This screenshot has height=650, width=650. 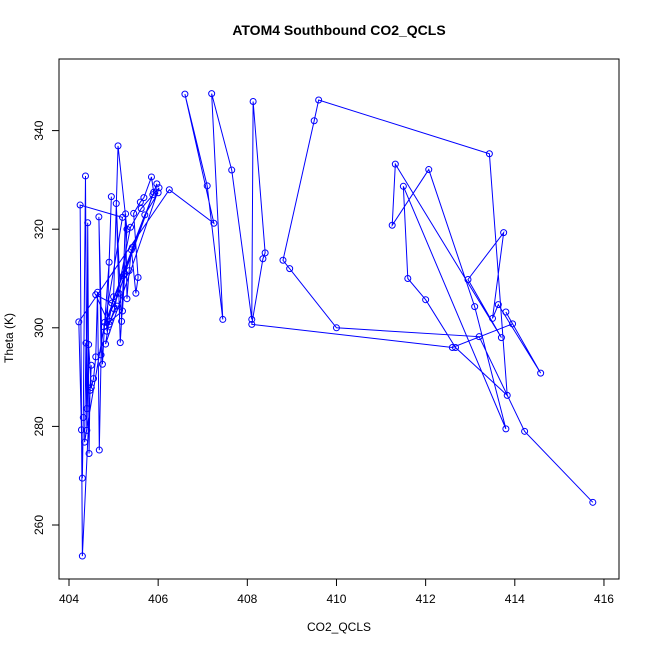 I want to click on x-tick-label: 414, so click(x=515, y=599).